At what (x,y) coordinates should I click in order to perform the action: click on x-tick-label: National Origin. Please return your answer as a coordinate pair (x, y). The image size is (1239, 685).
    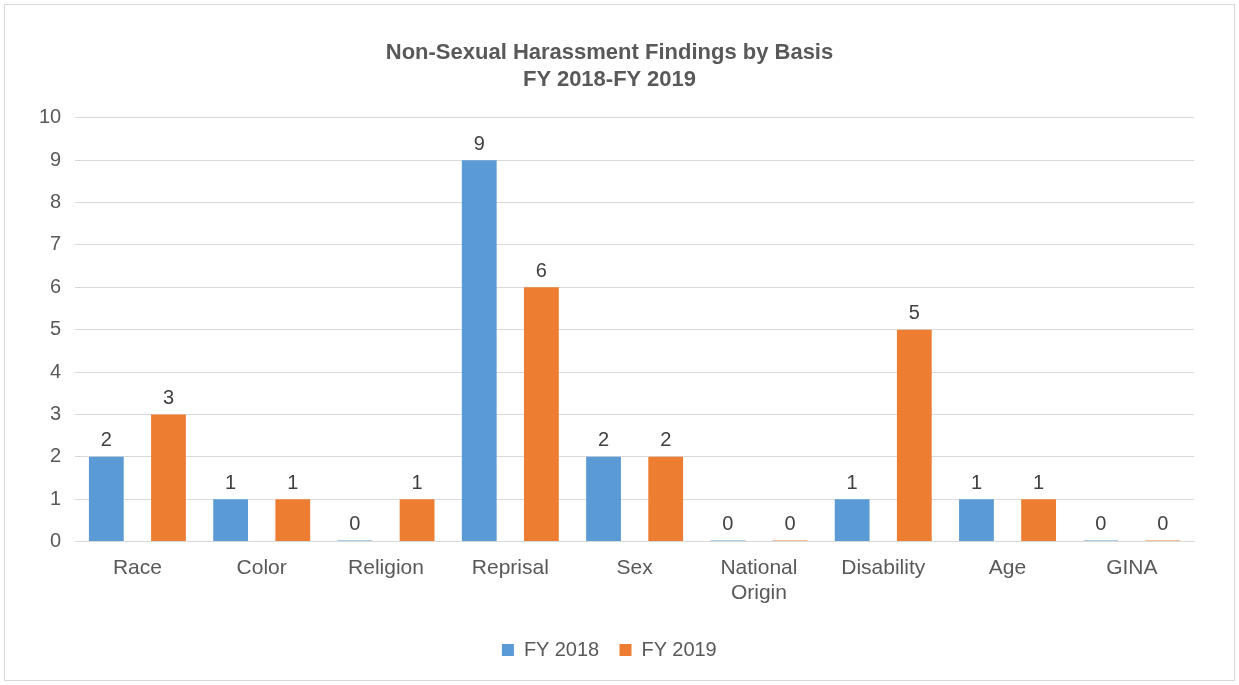
    Looking at the image, I should click on (759, 579).